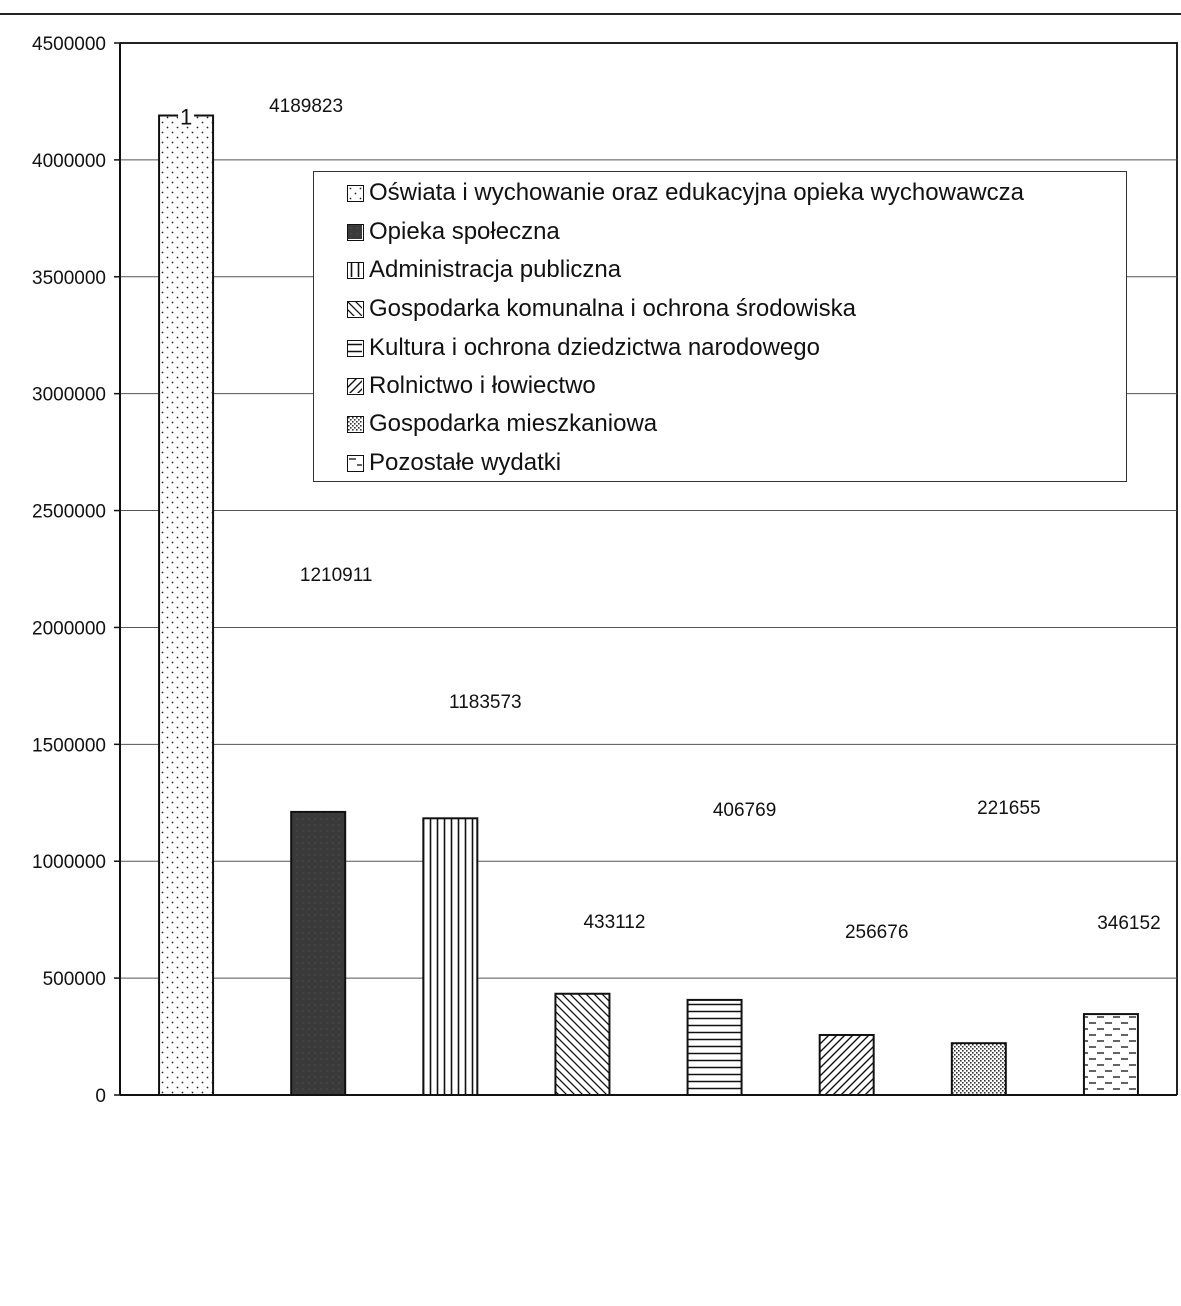 The image size is (1181, 1306). Describe the element at coordinates (69, 395) in the screenshot. I see `y-tick-label: 3000000` at that location.